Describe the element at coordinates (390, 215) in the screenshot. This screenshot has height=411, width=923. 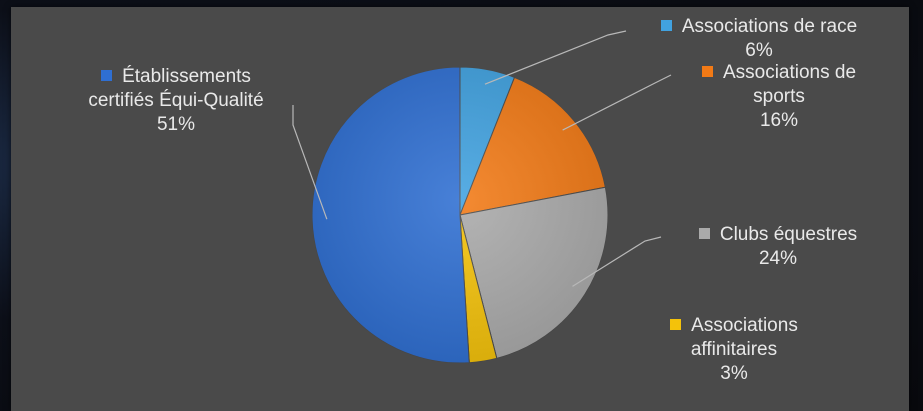
I see `pie-slice-etablissements-certifies-equi-qualite` at that location.